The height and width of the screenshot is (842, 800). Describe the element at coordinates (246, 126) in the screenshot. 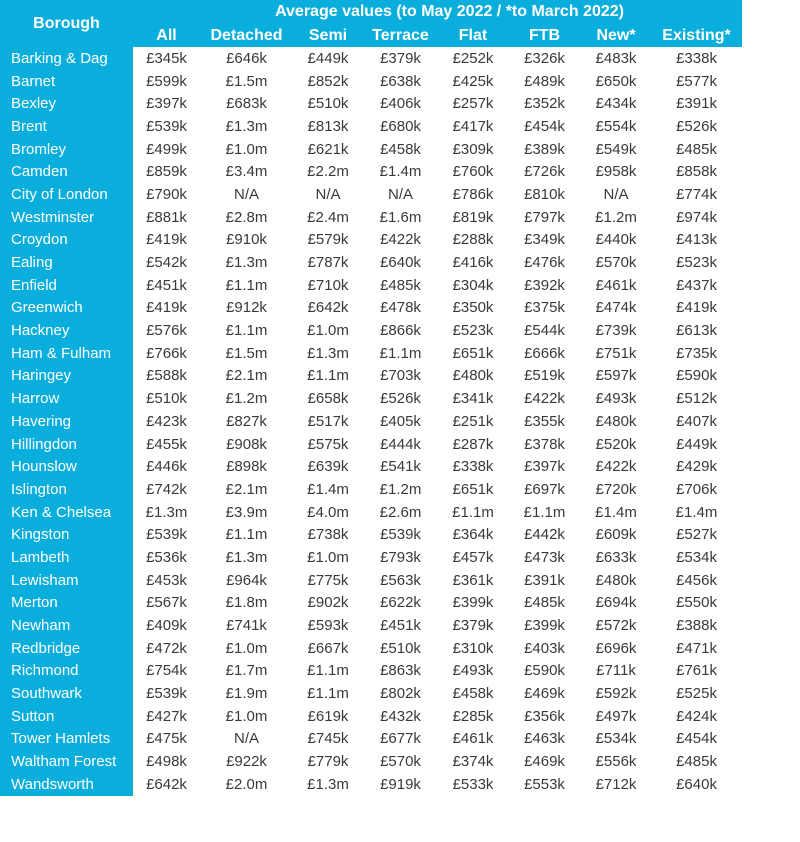

I see `value-cell-detached: £1.3m` at that location.